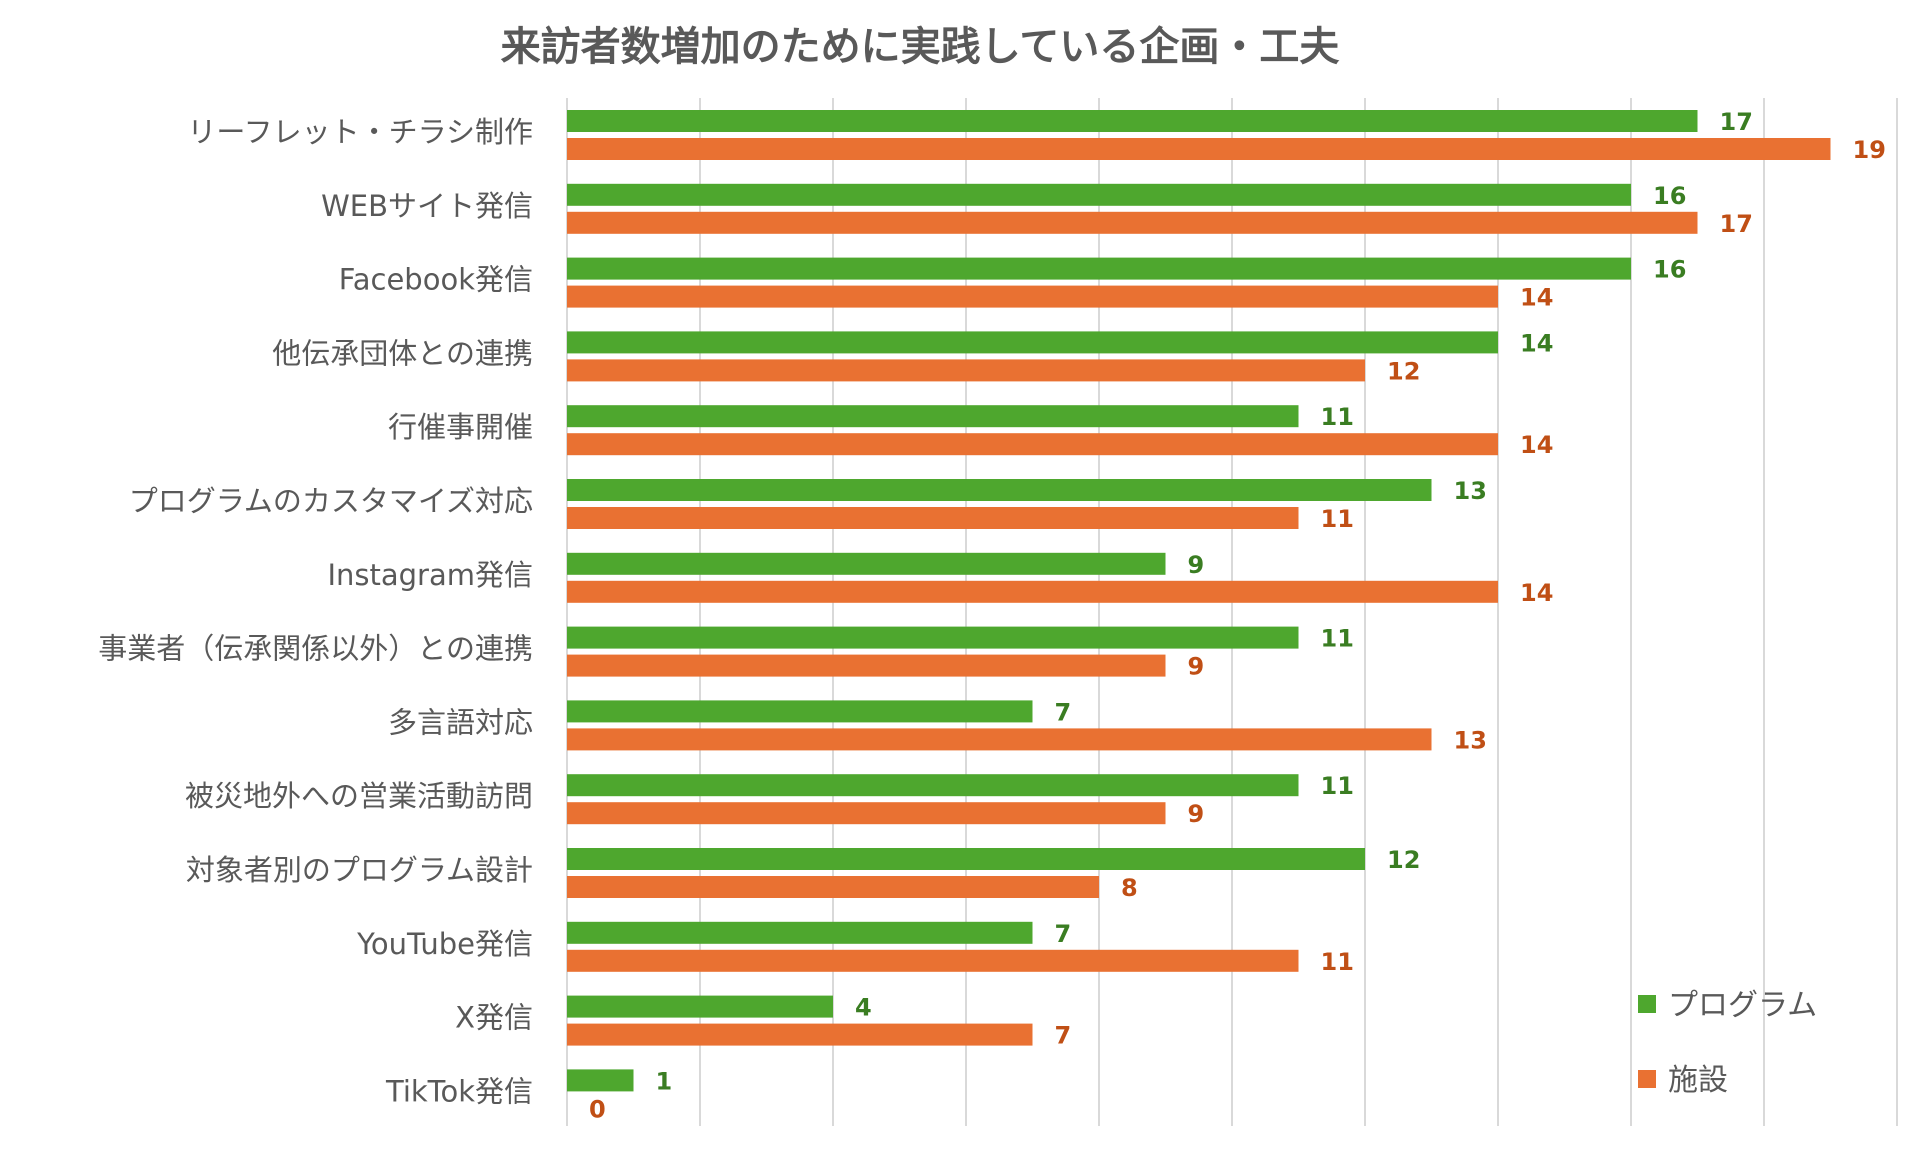  I want to click on category-label: Facebook発信, so click(436, 280).